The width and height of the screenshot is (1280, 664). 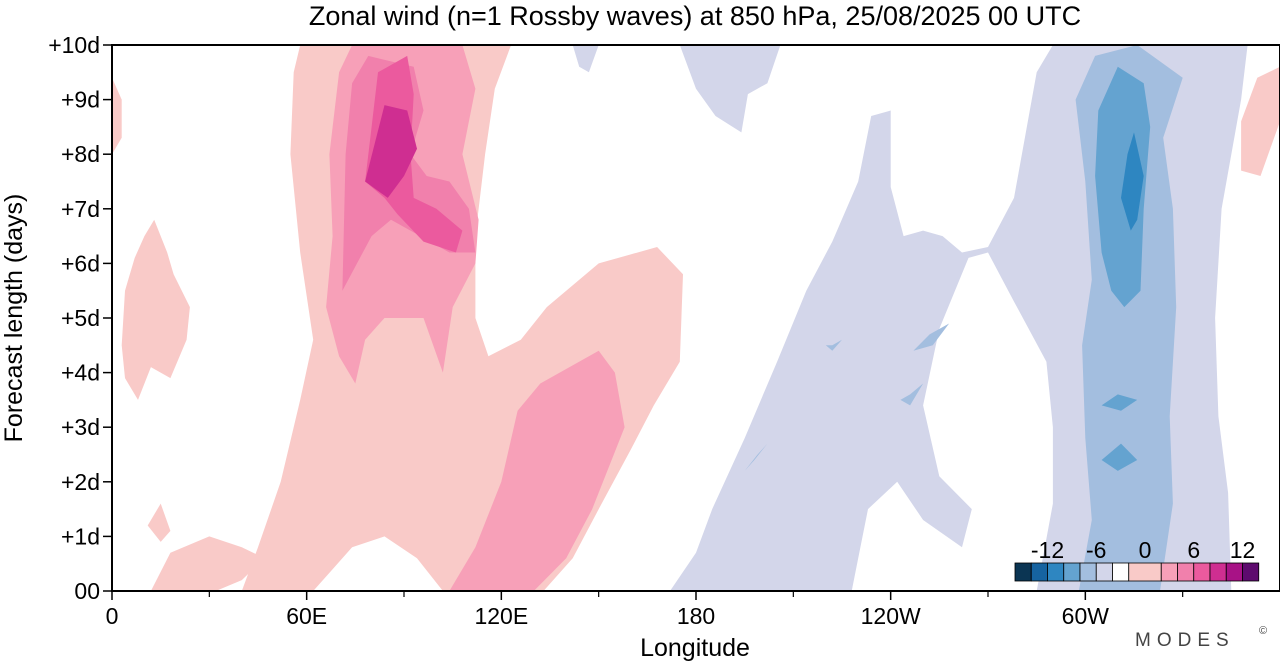 What do you see at coordinates (14, 318) in the screenshot?
I see `y-axis-label: Forecast length (days)` at bounding box center [14, 318].